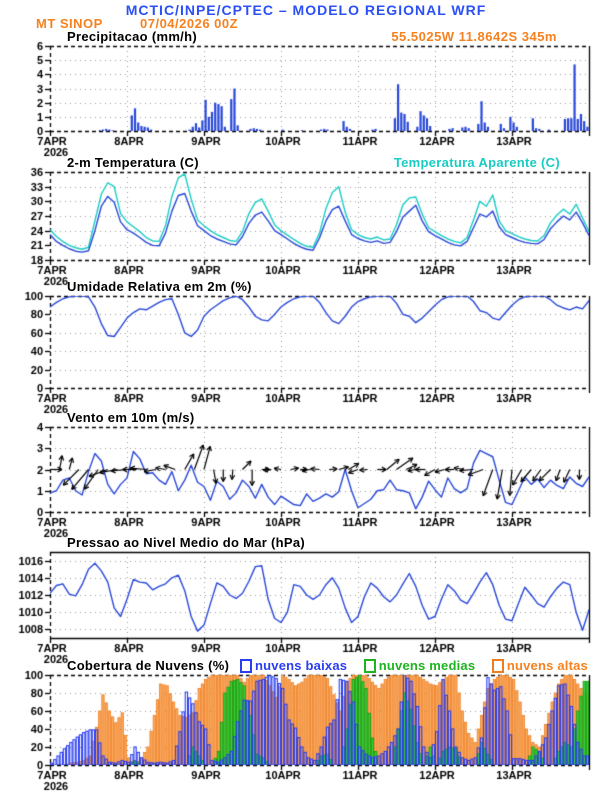  Describe the element at coordinates (246, 665) in the screenshot. I see `legend-swatch-nuvens-baixas-icon` at that location.